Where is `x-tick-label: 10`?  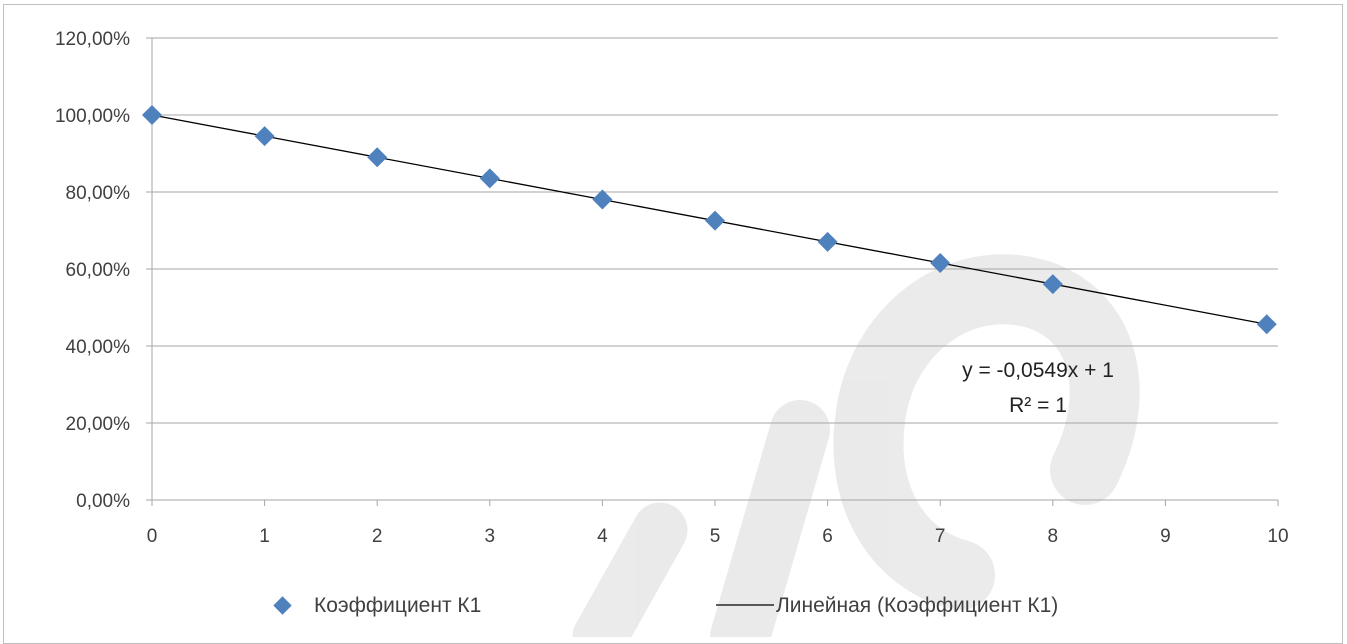 x-tick-label: 10 is located at coordinates (1277, 536).